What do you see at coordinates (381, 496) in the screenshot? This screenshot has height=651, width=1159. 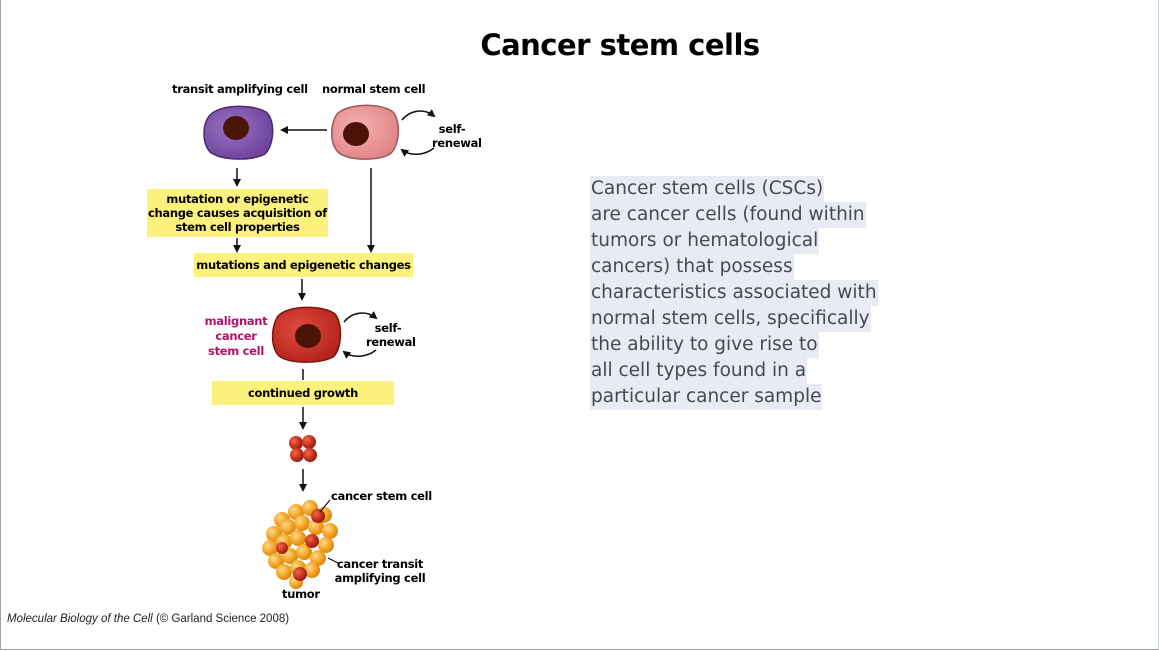 I see `label-cancer-stem-cell: cancer stem cell` at bounding box center [381, 496].